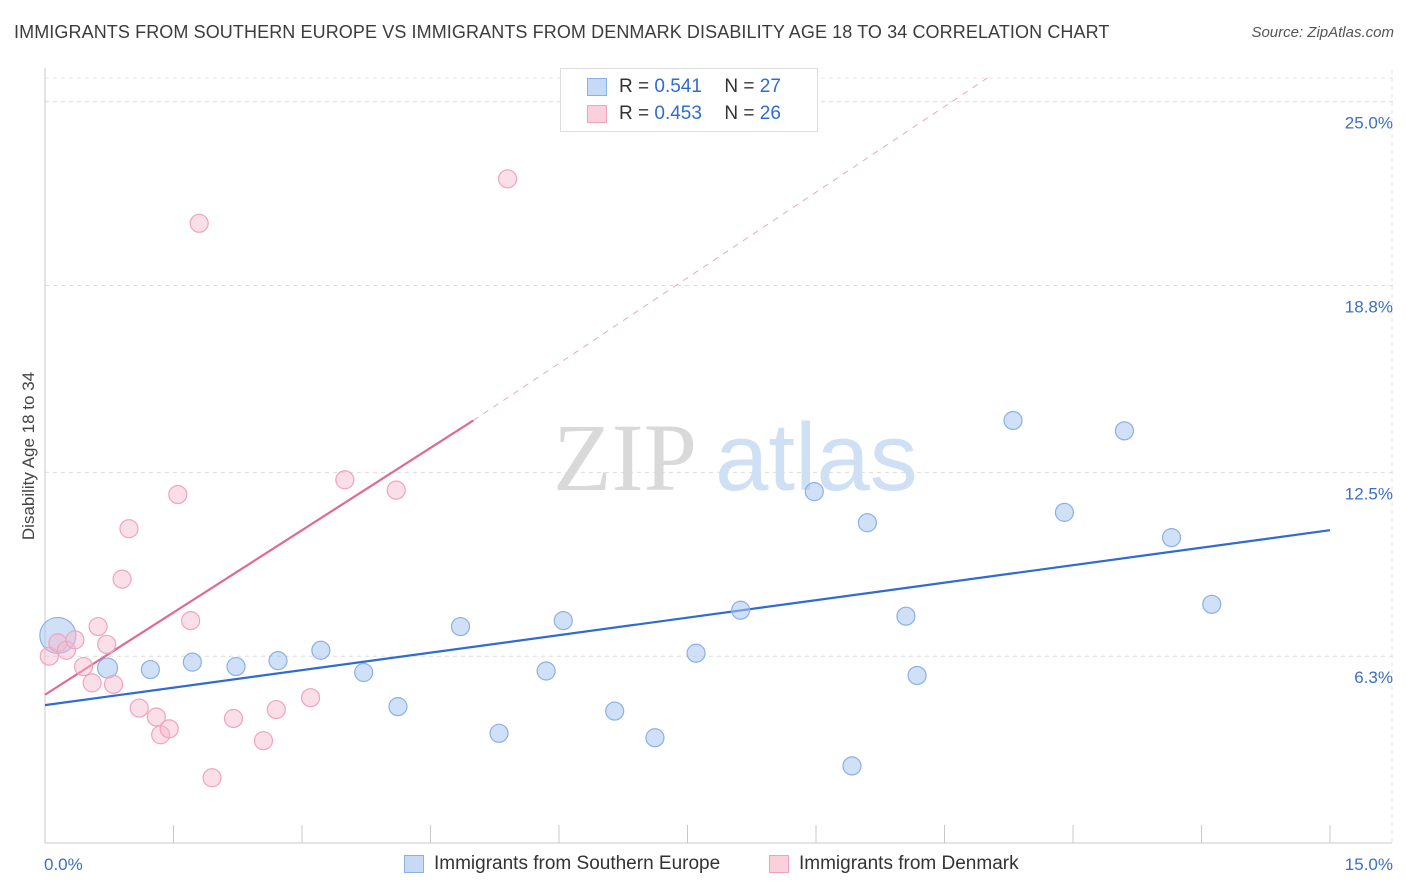  I want to click on x-tick-label-min: 0.0%, so click(63, 864).